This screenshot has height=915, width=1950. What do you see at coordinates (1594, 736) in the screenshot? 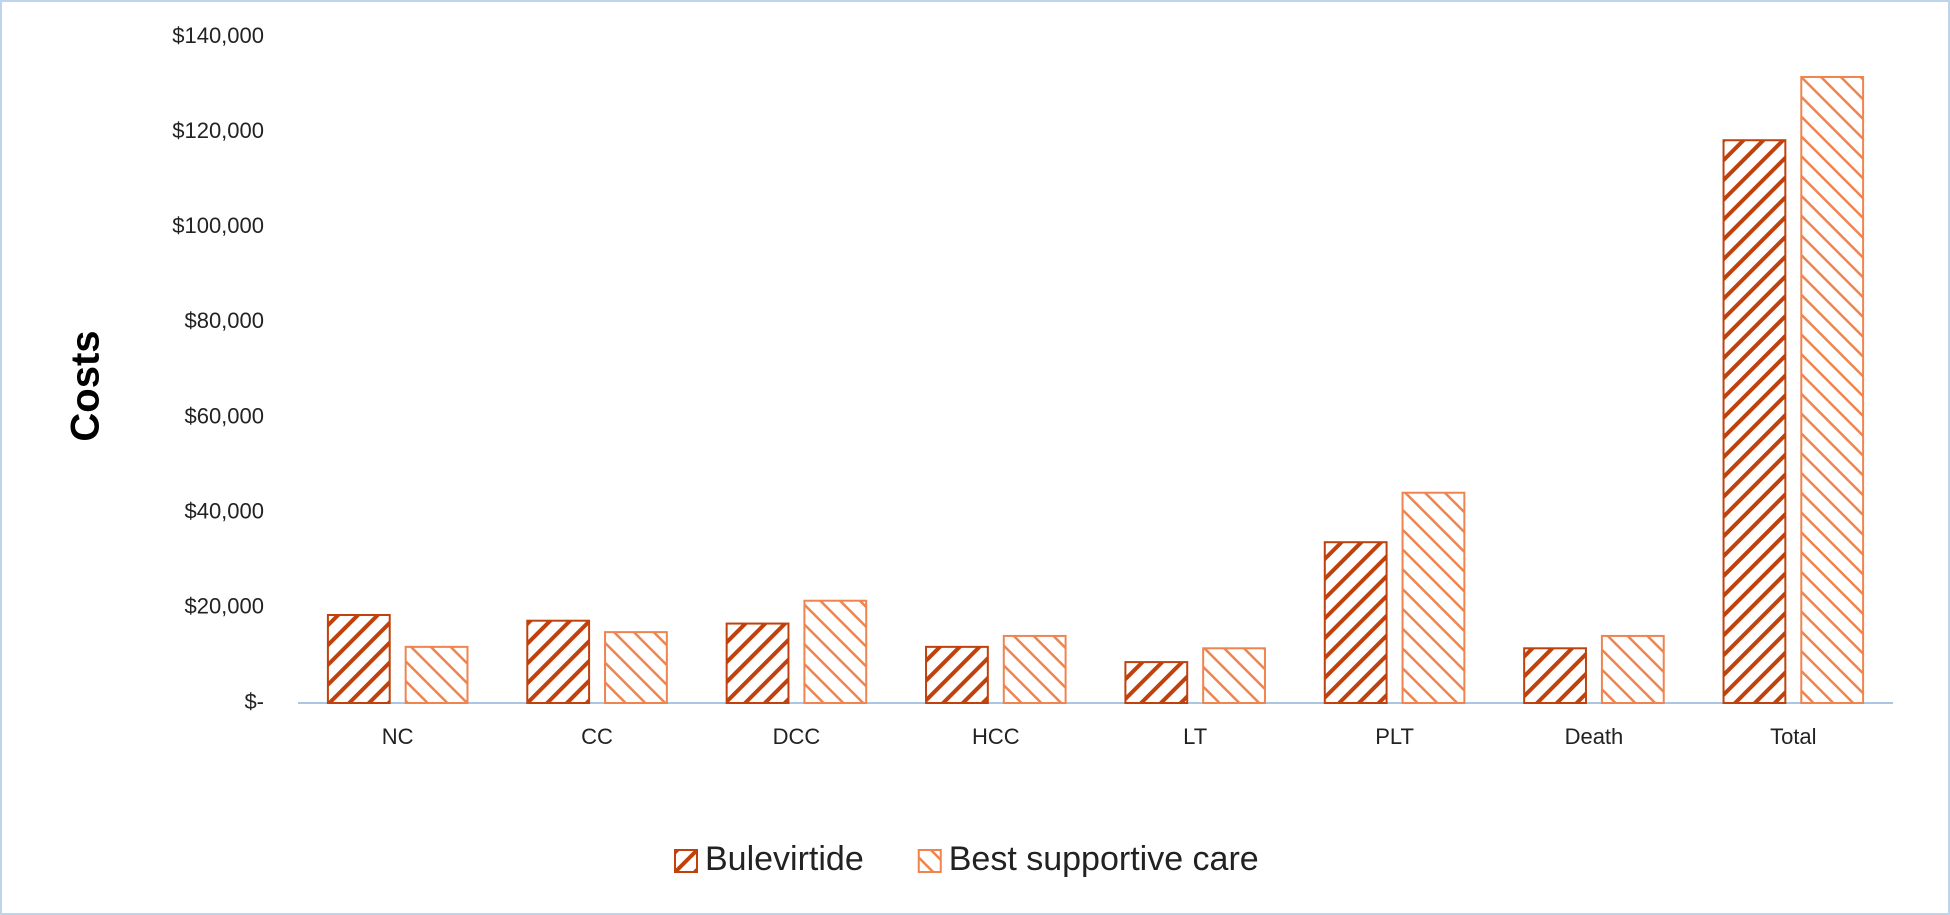
I see `x-tick-label: Death` at bounding box center [1594, 736].